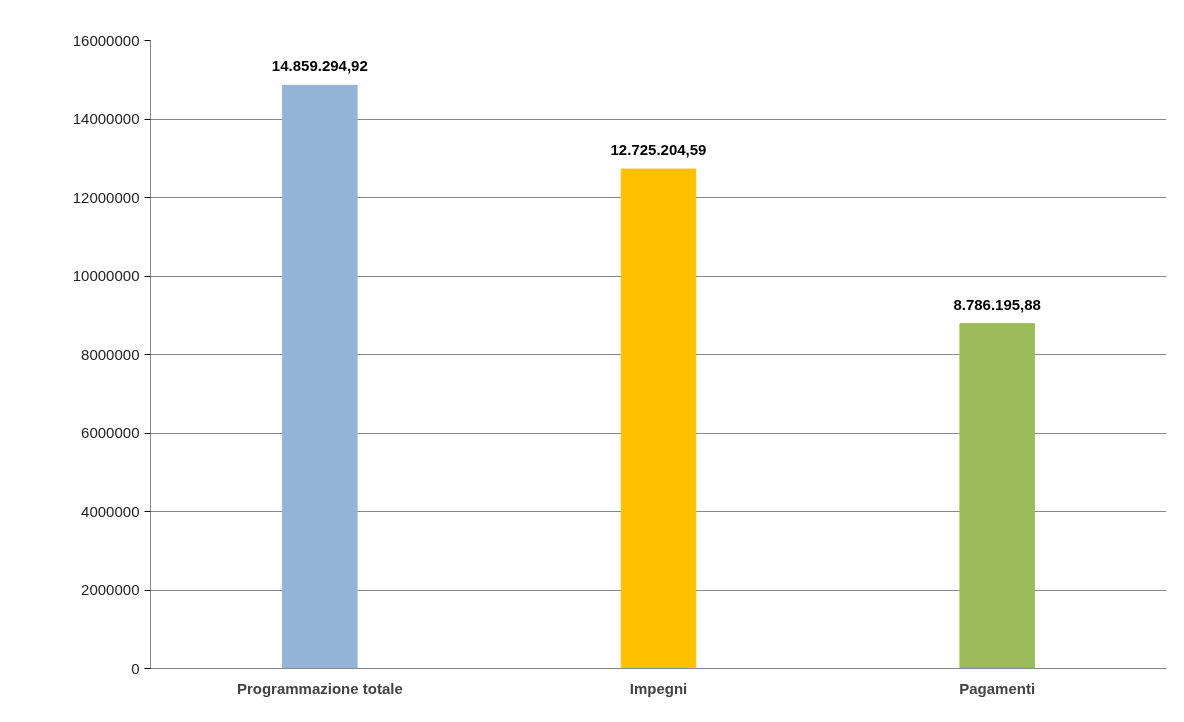  Describe the element at coordinates (106, 197) in the screenshot. I see `y-tick-label: 12000000` at that location.